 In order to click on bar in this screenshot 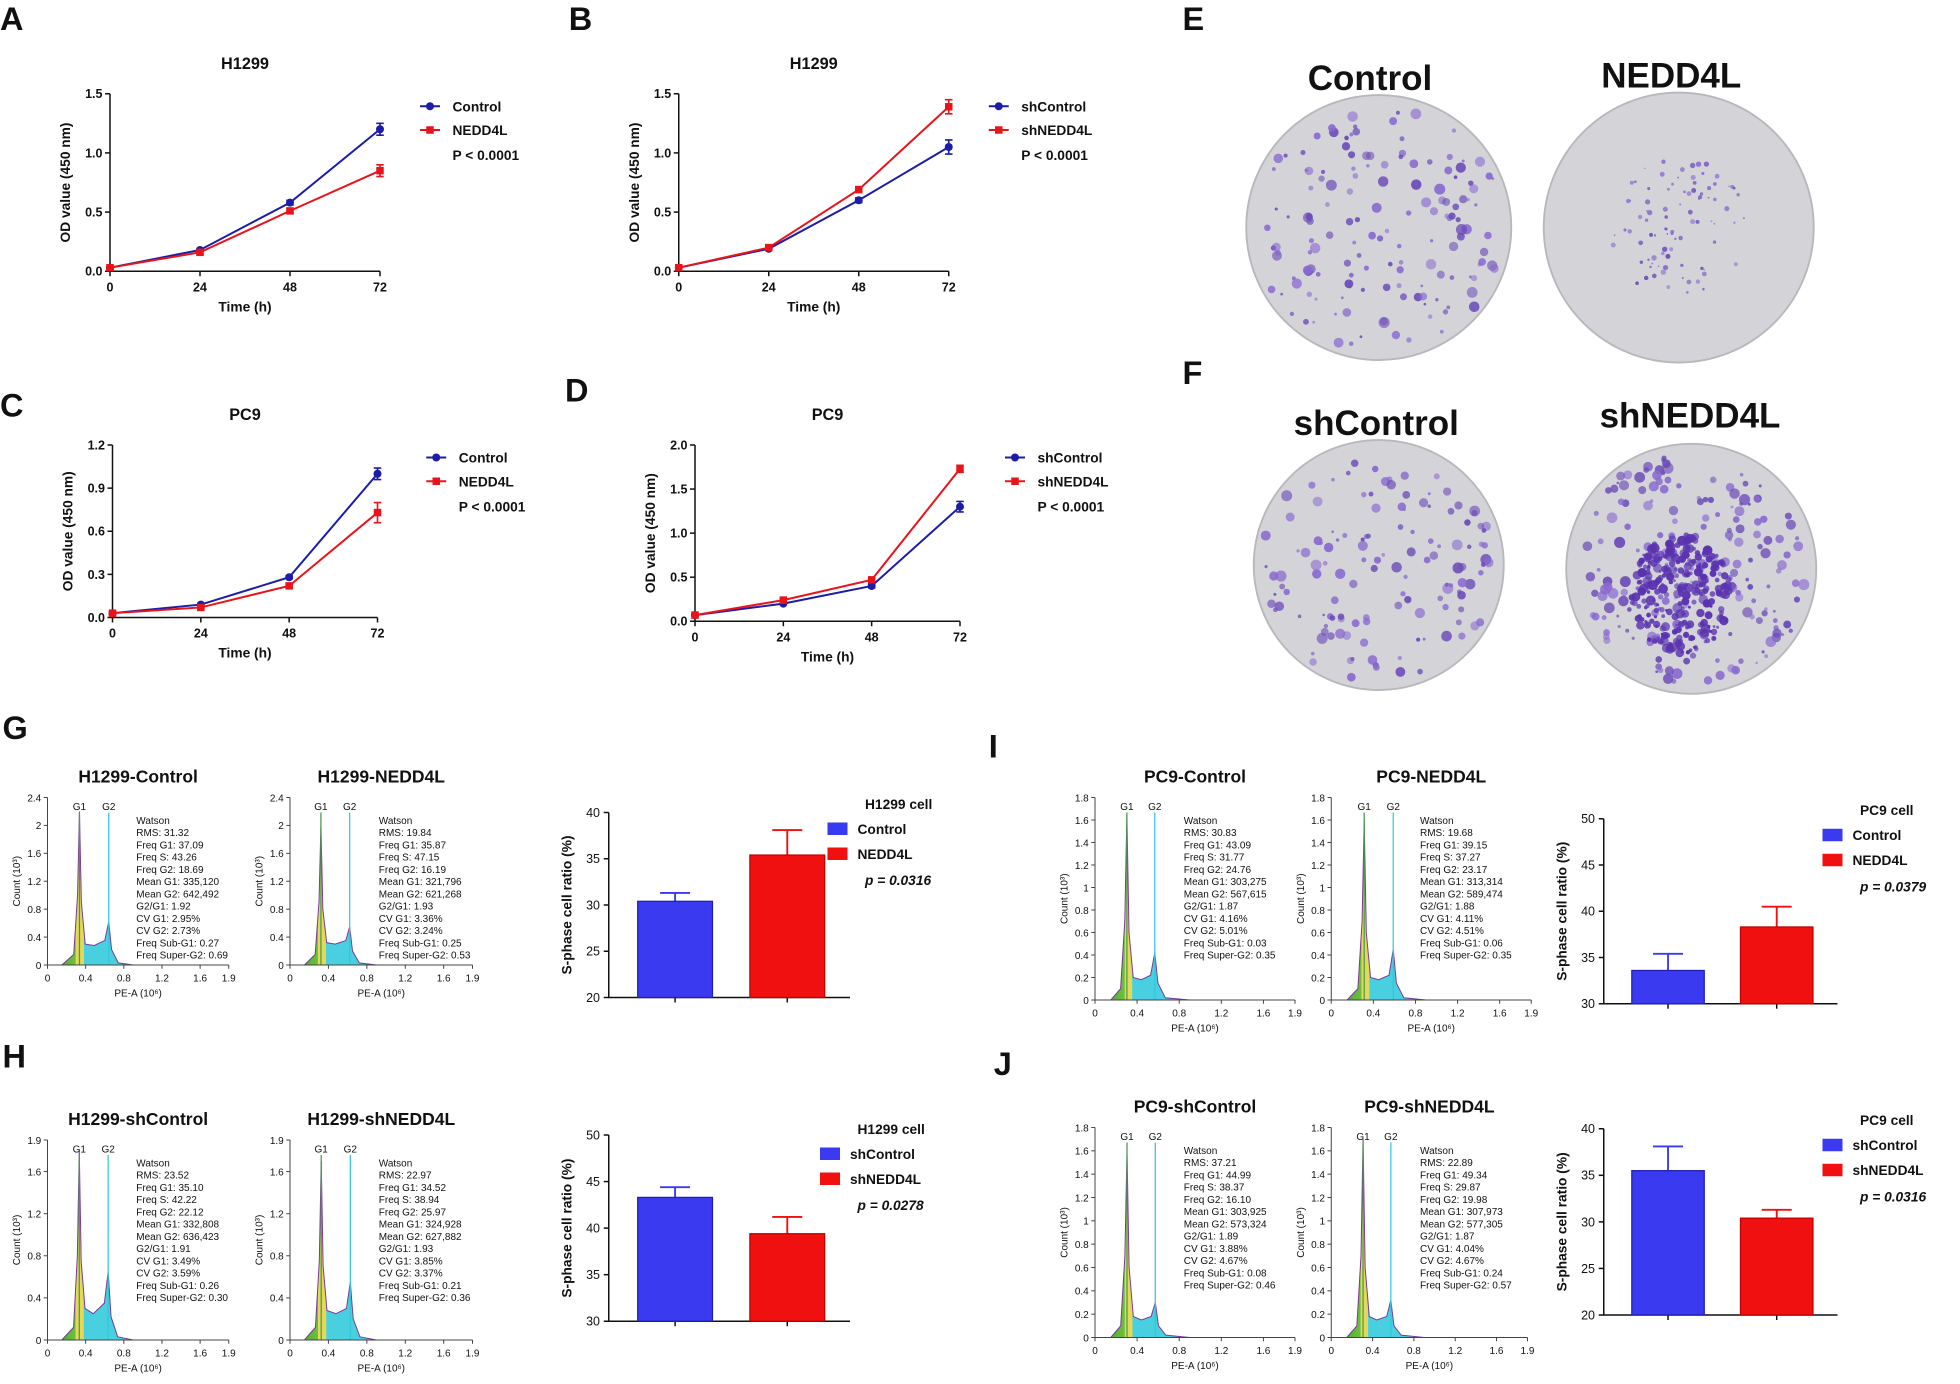, I will do `click(675, 949)`.